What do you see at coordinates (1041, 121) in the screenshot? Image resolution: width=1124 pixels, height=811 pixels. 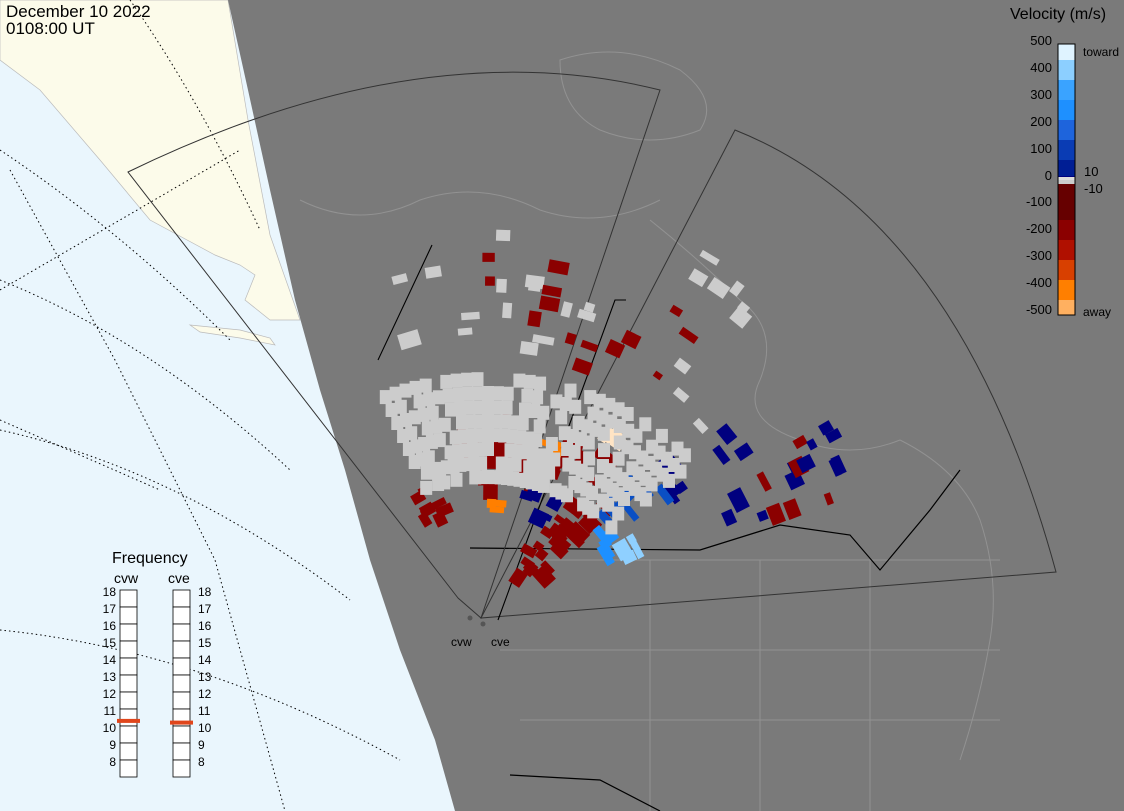 I see `colorbar-tick-label: 200` at bounding box center [1041, 121].